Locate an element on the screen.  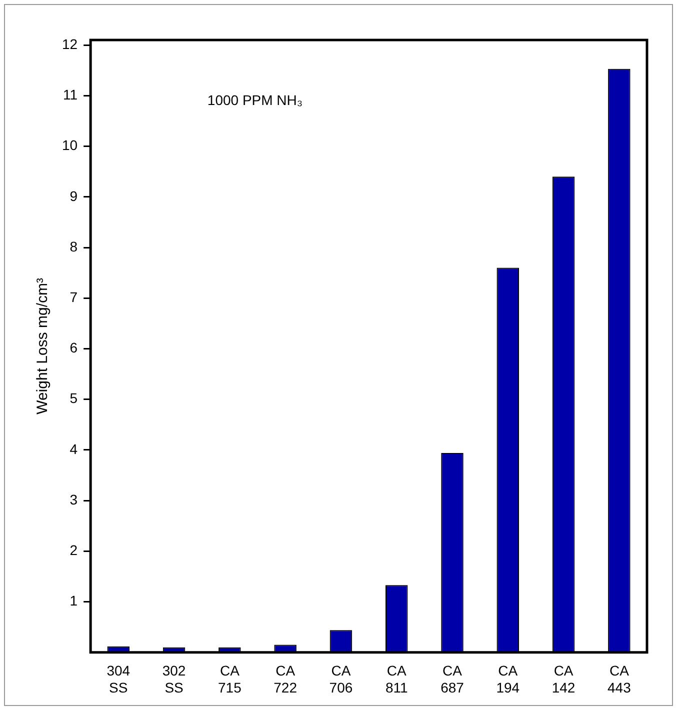
x-tick-label: CA 443 is located at coordinates (620, 679).